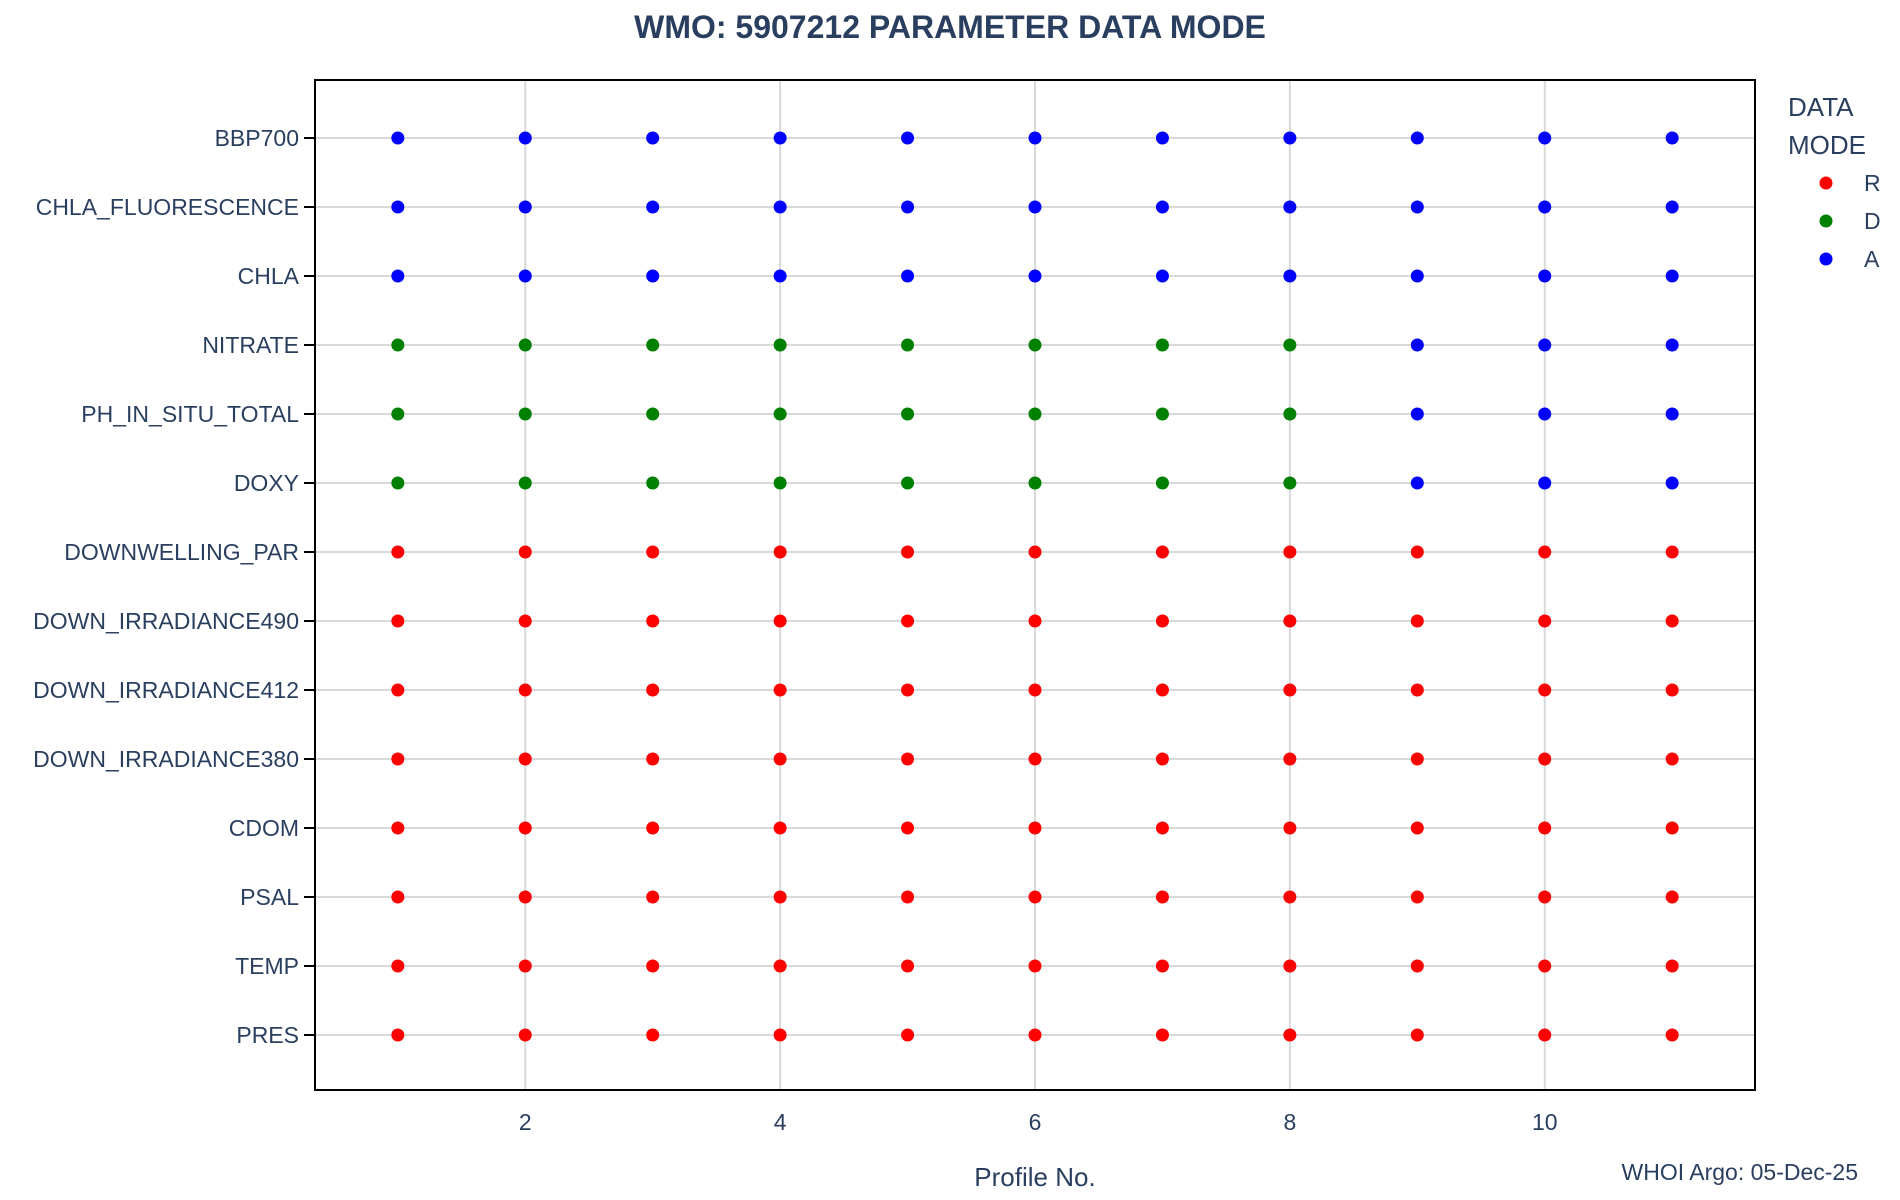  Describe the element at coordinates (1290, 483) in the screenshot. I see `point-doxy-profile-8-d` at that location.